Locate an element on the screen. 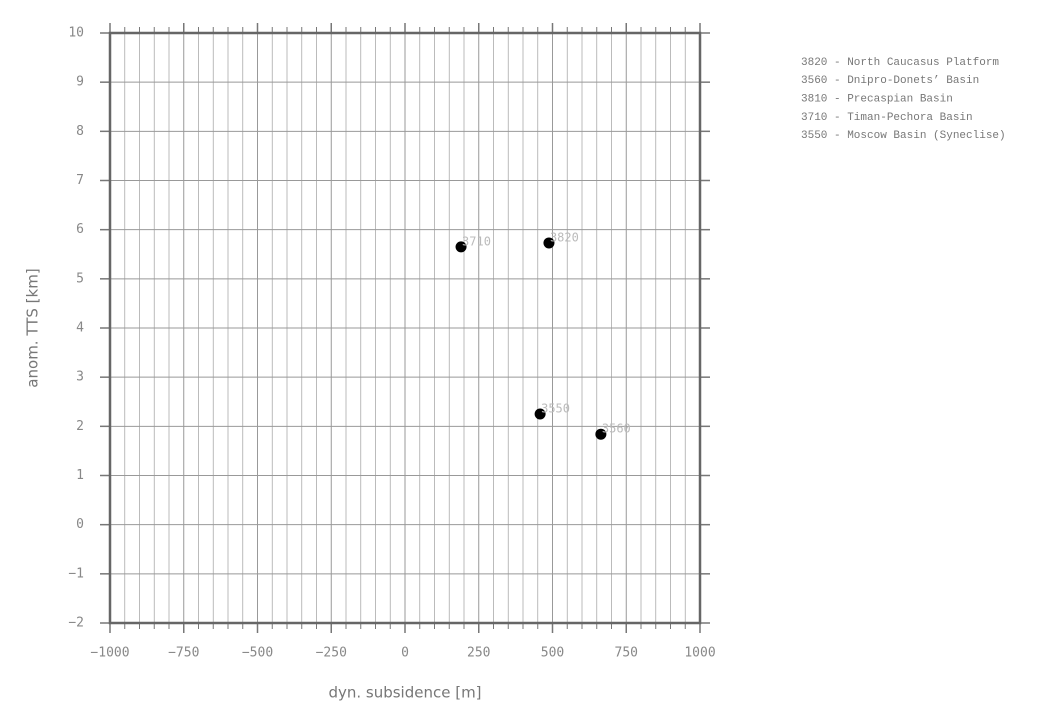  y-tick-label: 8 is located at coordinates (80, 131).